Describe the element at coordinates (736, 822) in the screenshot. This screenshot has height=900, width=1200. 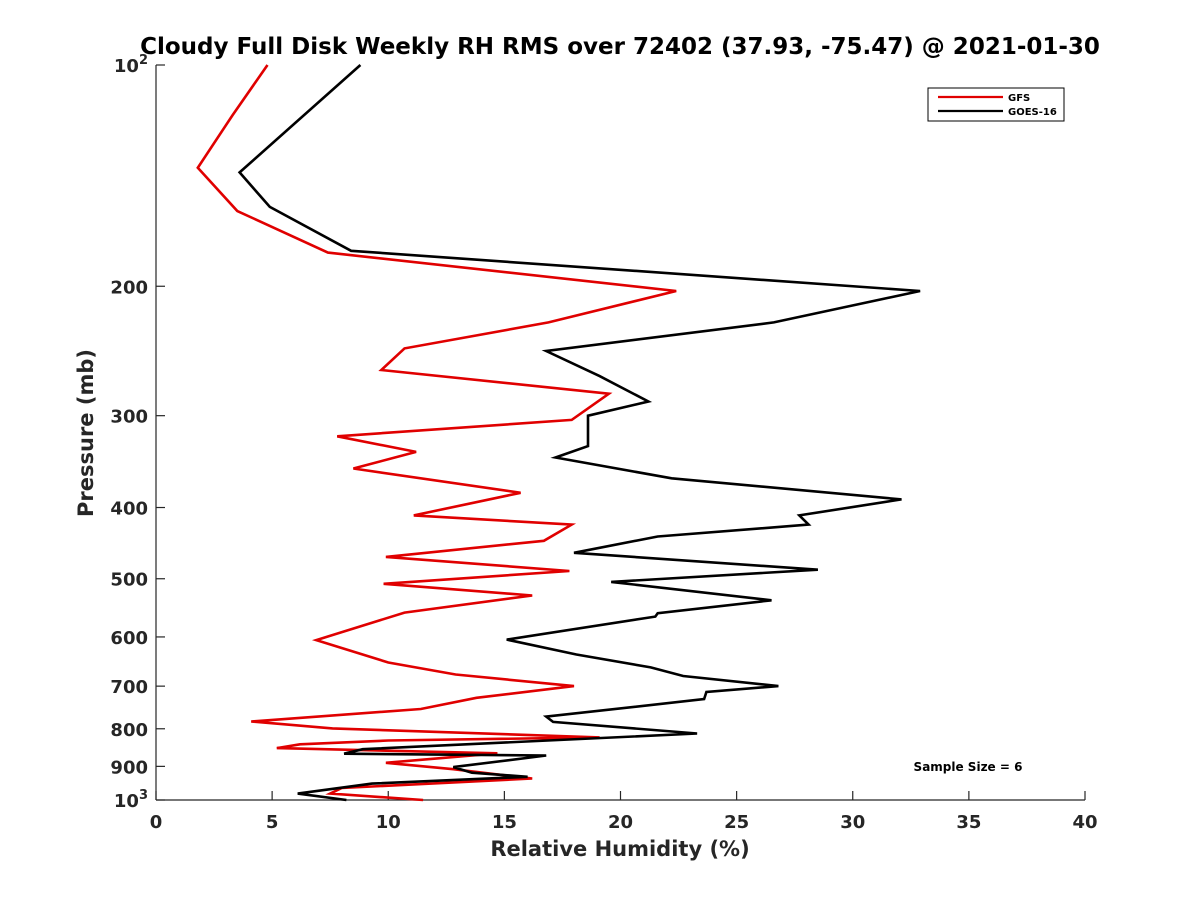
I see `x-tick-label: 25` at that location.